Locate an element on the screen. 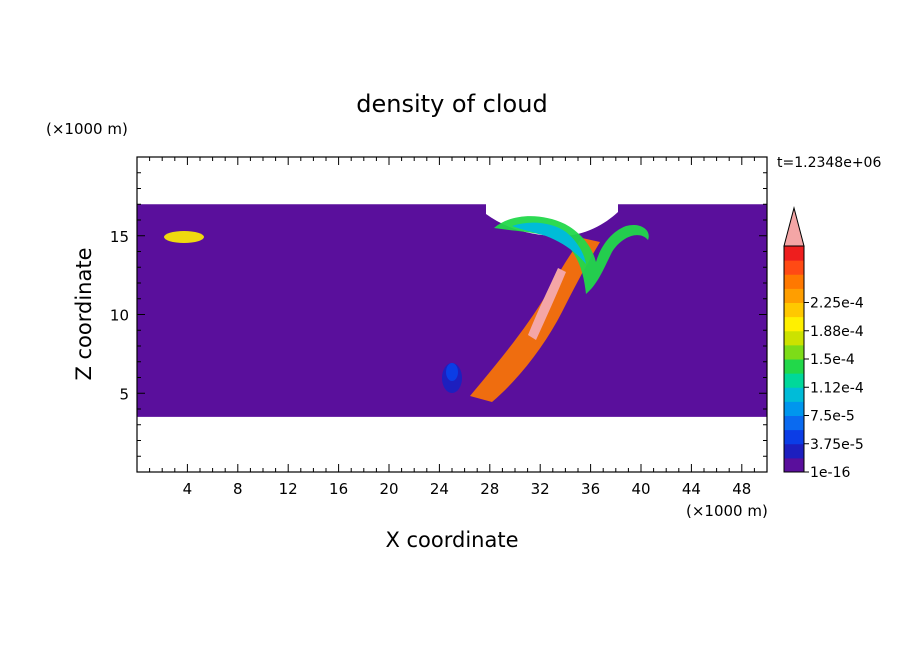 This screenshot has width=904, height=654. x-tick-label: 36 is located at coordinates (590, 489).